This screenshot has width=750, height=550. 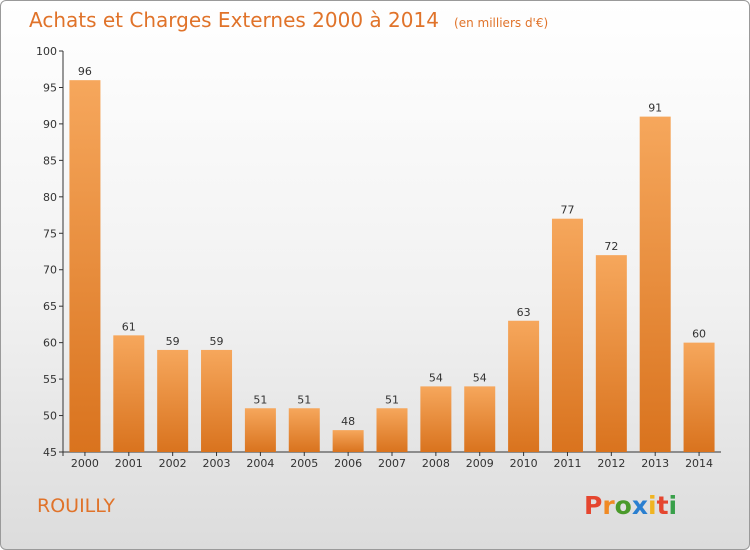 What do you see at coordinates (85, 71) in the screenshot?
I see `data-label: 96` at bounding box center [85, 71].